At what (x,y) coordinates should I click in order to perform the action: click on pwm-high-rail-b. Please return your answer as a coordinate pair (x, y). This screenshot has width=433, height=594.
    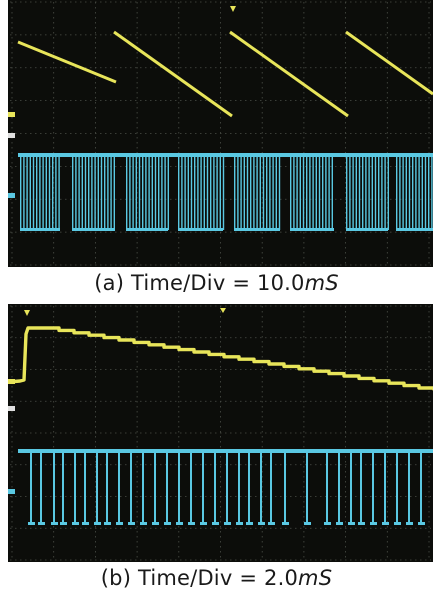
    Looking at the image, I should click on (225, 451).